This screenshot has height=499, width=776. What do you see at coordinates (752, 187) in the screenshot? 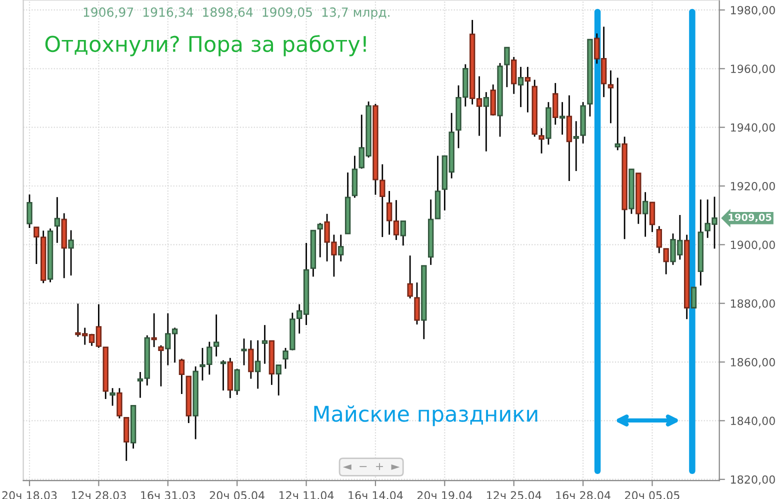
I see `y-tick-label: 1920,00` at bounding box center [752, 187].